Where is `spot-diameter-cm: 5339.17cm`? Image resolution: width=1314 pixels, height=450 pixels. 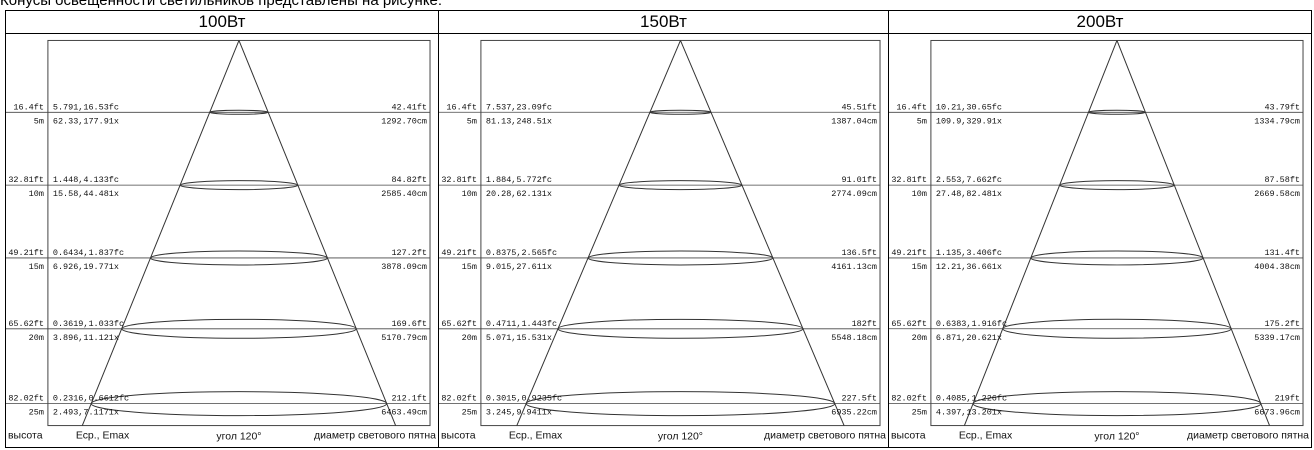
spot-diameter-cm: 5339.17cm is located at coordinates (1277, 338).